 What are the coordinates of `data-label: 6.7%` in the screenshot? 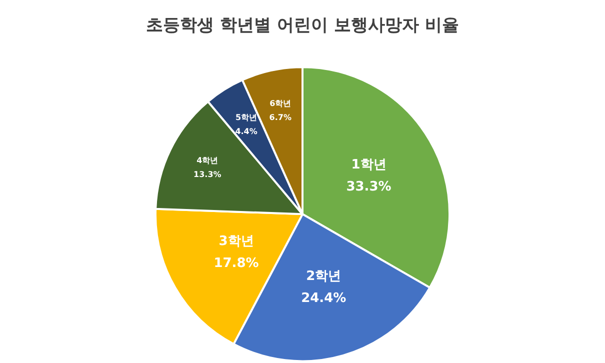 It's located at (280, 117).